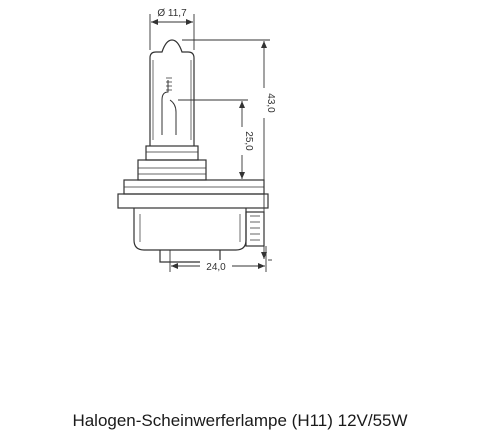  I want to click on filament, so click(169, 107).